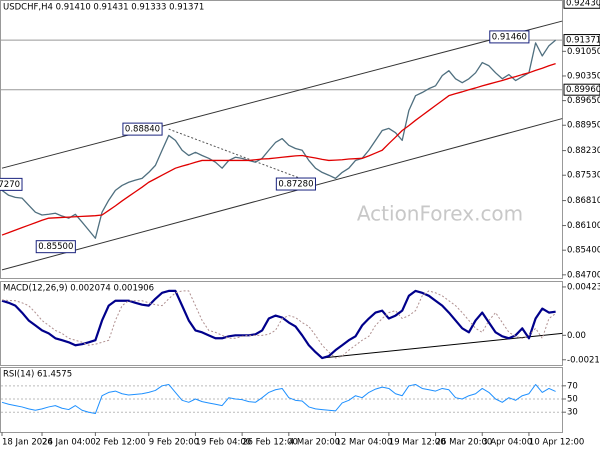  What do you see at coordinates (314, 443) in the screenshot?
I see `x-tick-label: 4 Mar 20:00` at bounding box center [314, 443].